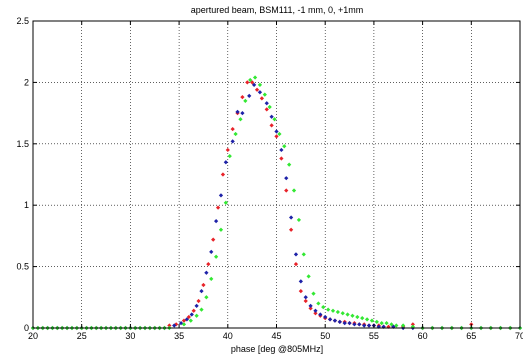 This screenshot has height=357, width=523. What do you see at coordinates (82, 336) in the screenshot?
I see `x-tick-label: 25` at bounding box center [82, 336].